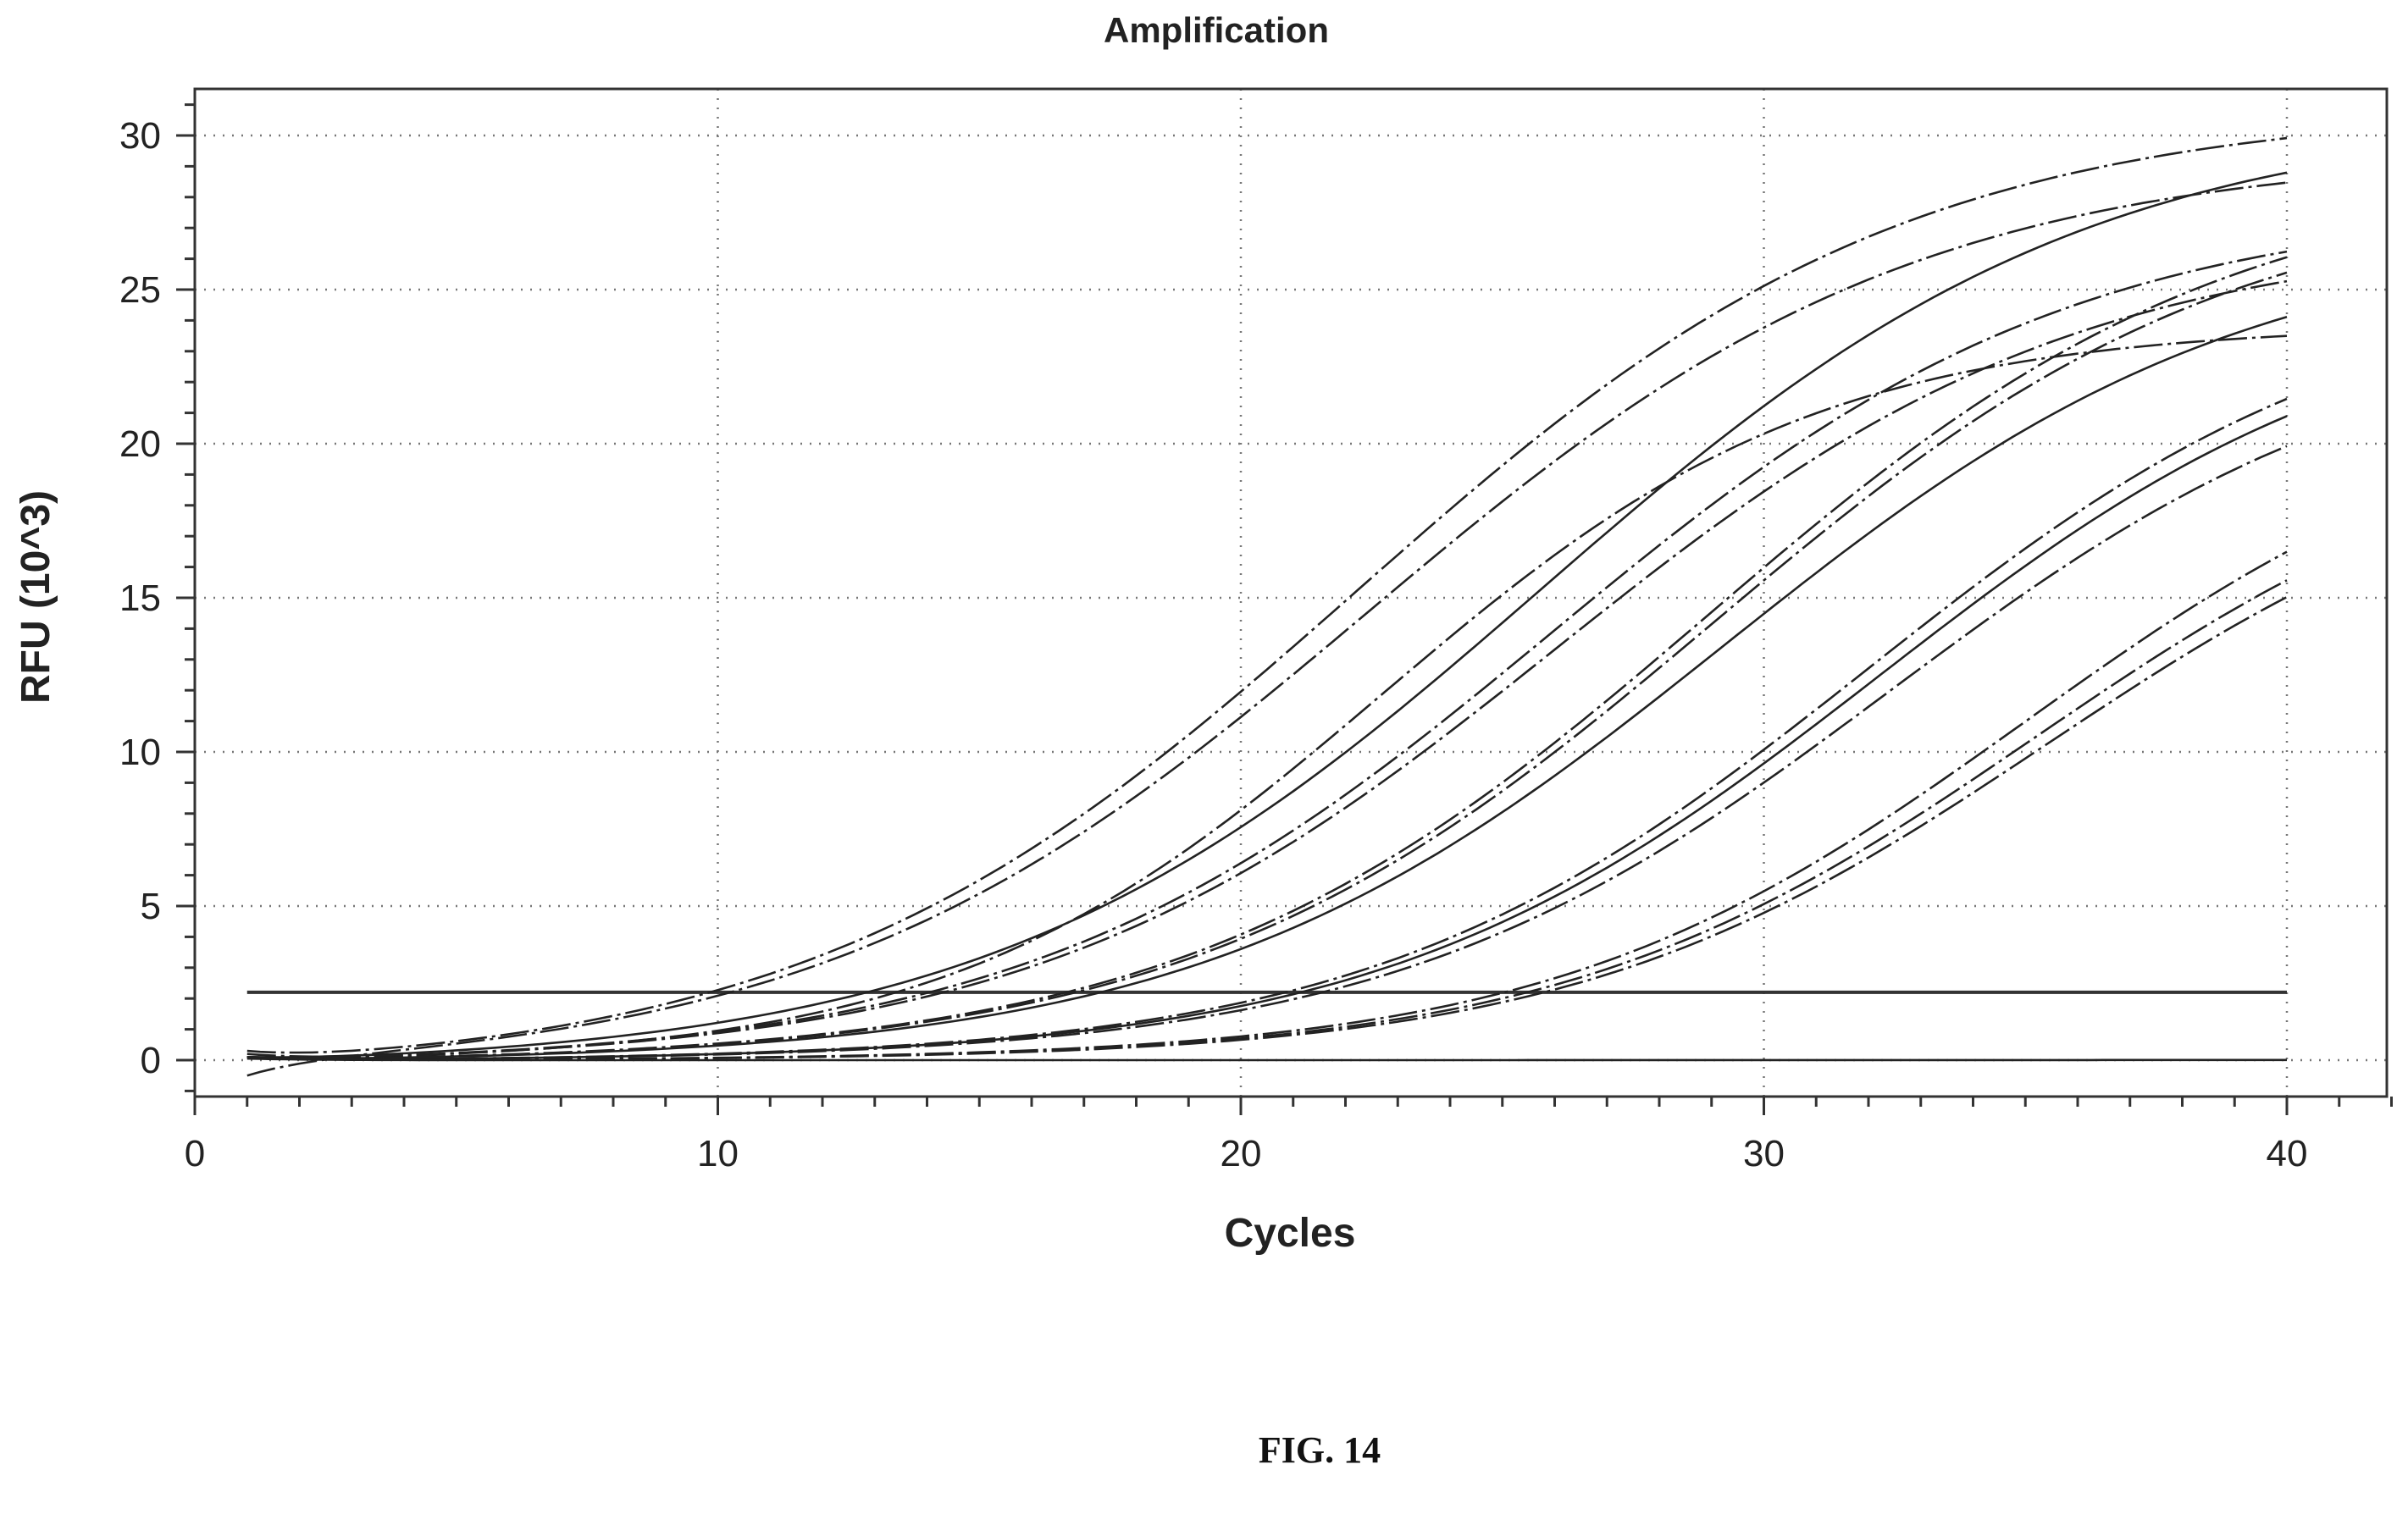 This screenshot has width=2408, height=1514. Describe the element at coordinates (1290, 1233) in the screenshot. I see `x-axis-label: Cycles` at that location.